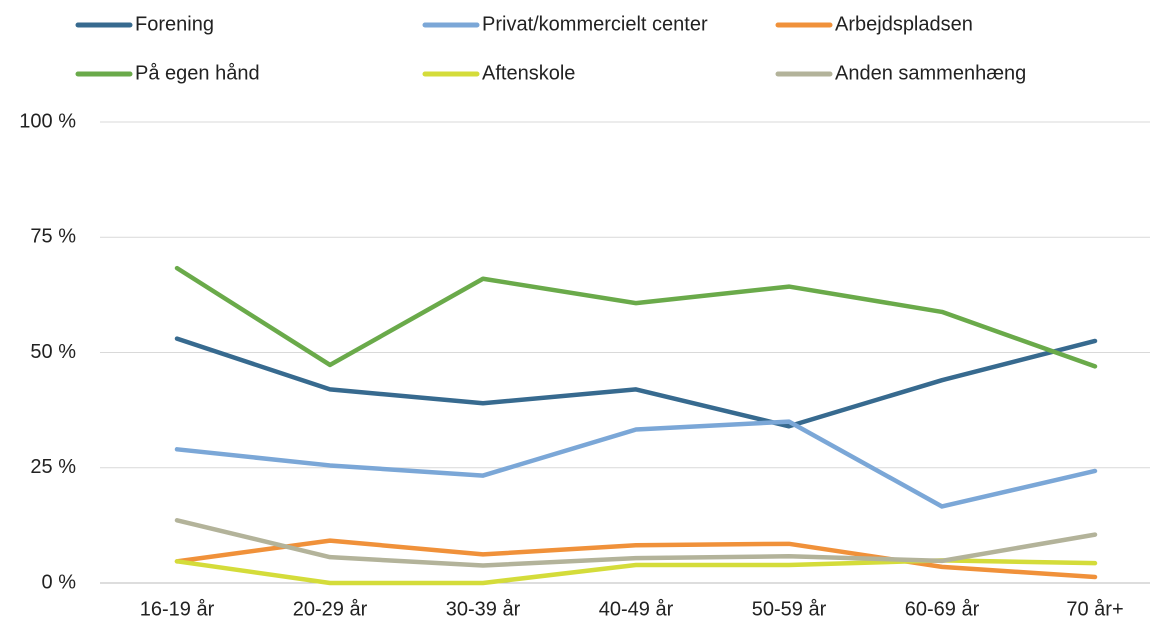 The image size is (1157, 633). What do you see at coordinates (177, 609) in the screenshot?
I see `x-tick-label: 16-19 år` at bounding box center [177, 609].